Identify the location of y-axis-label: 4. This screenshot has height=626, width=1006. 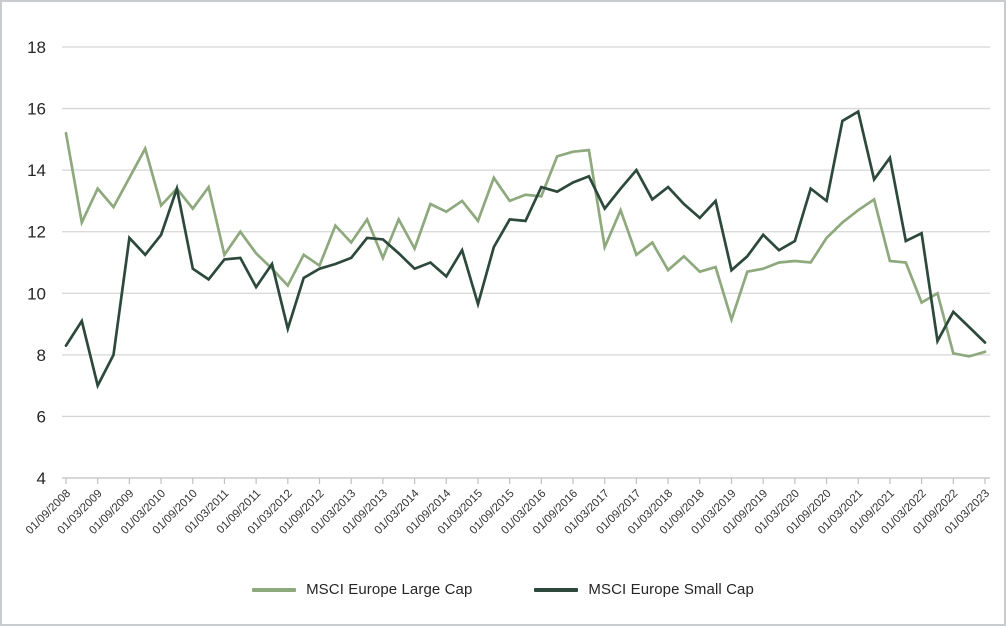
(41, 478).